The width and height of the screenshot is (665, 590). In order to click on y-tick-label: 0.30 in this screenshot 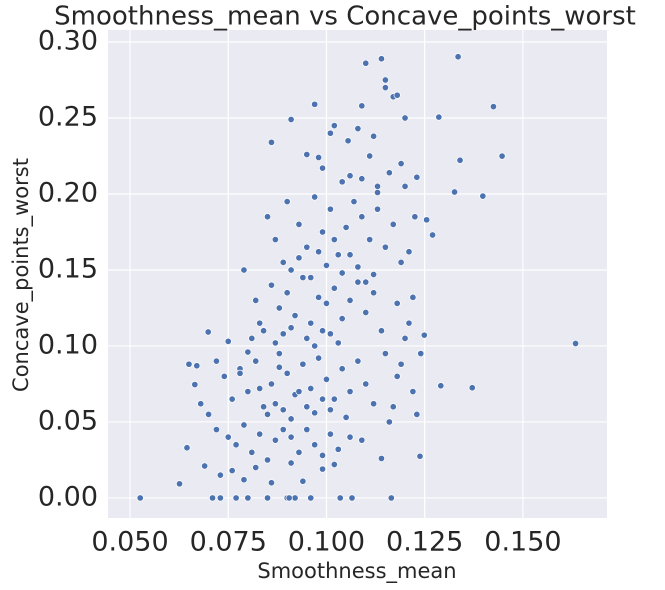, I will do `click(68, 41)`.